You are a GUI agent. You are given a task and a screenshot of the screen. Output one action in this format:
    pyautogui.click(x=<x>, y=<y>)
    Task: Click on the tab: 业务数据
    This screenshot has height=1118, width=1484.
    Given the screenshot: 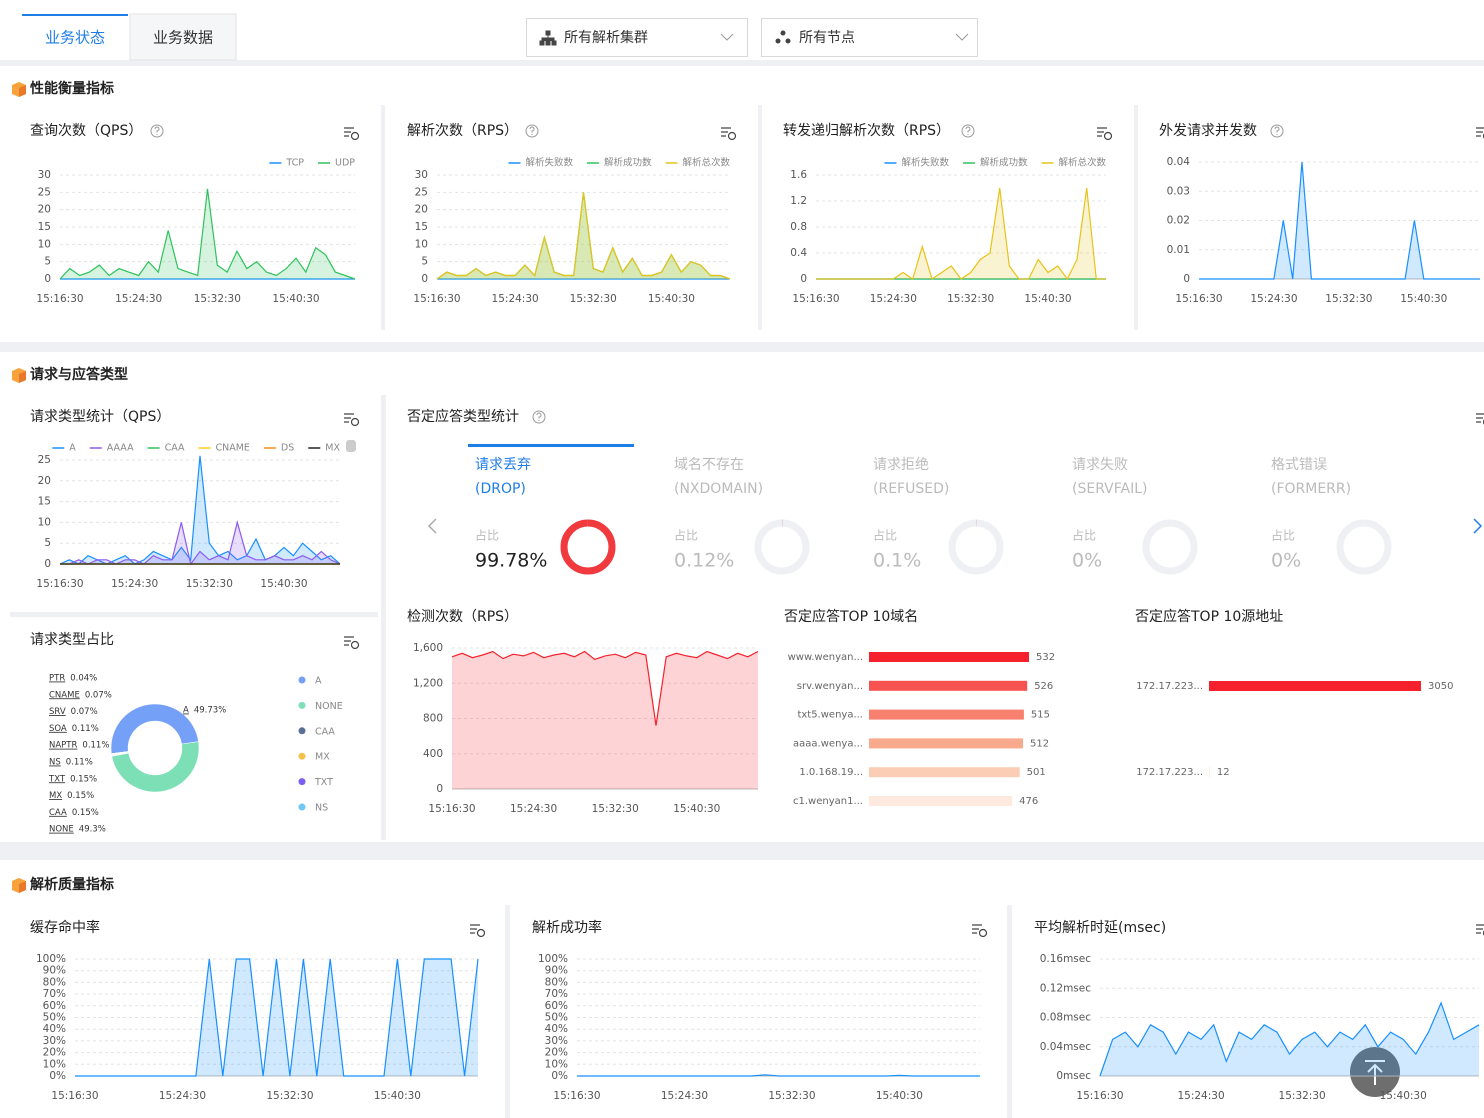 What is the action you would take?
    pyautogui.click(x=183, y=37)
    